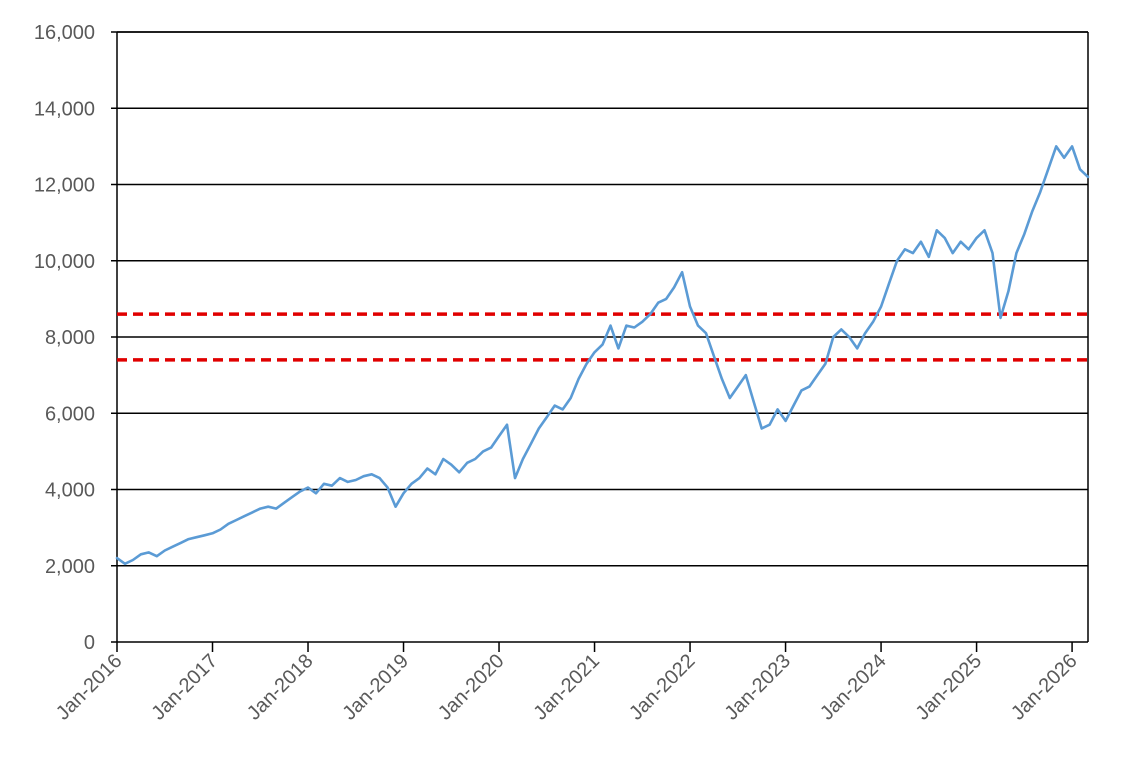 This screenshot has width=1144, height=769. Describe the element at coordinates (1044, 687) in the screenshot. I see `x-tick-label: Jan-2026` at that location.